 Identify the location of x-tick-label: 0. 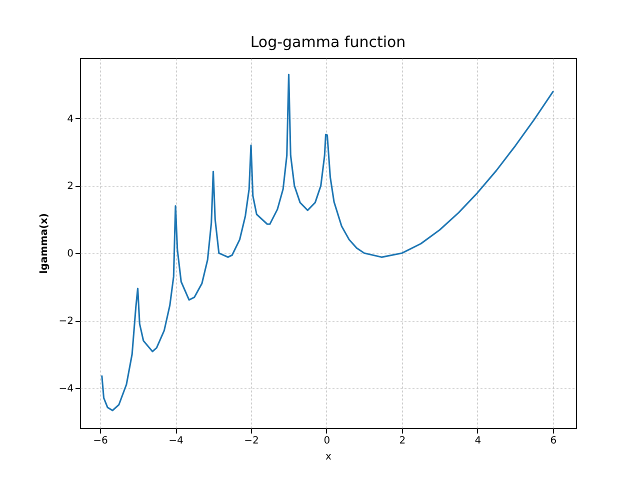
(327, 441).